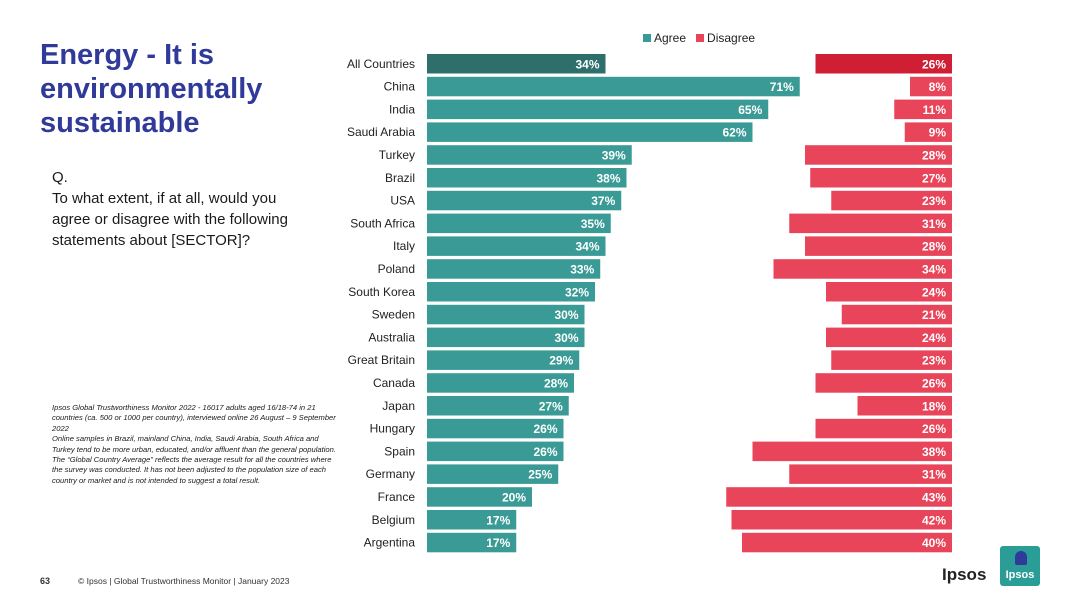  I want to click on disagree-bar-spain, so click(852, 451).